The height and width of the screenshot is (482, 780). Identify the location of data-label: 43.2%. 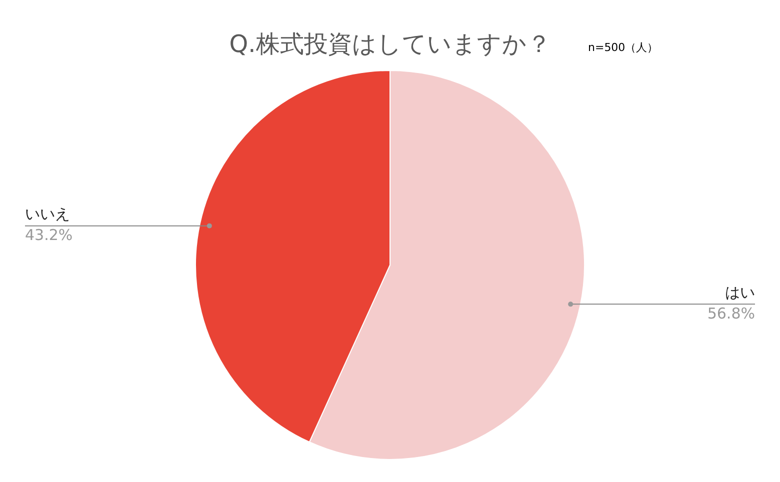
(49, 235).